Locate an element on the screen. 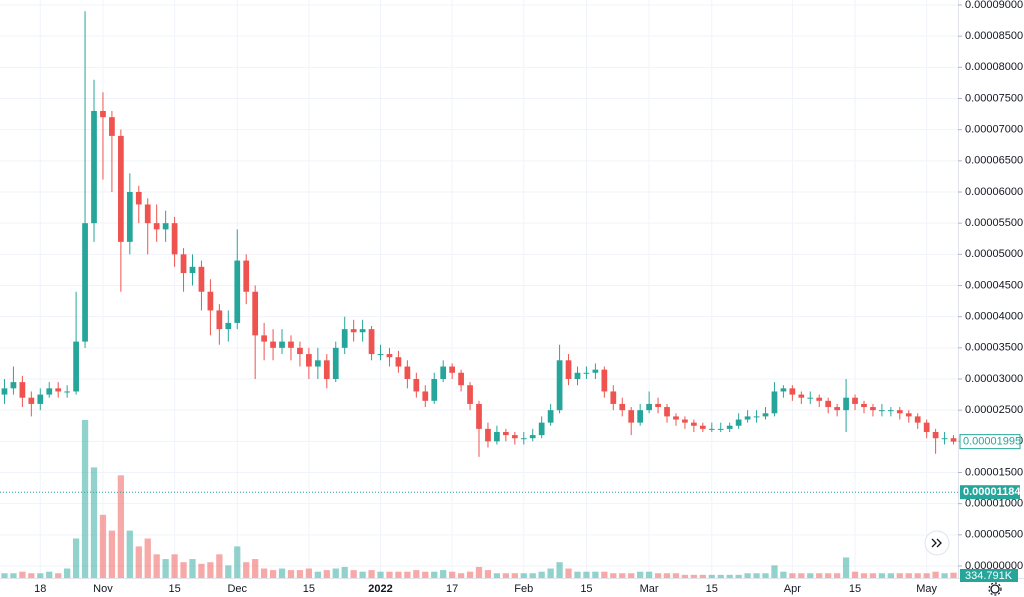 Image resolution: width=1024 pixels, height=597 pixels. y-tick-label: 0.00007000 is located at coordinates (994, 130).